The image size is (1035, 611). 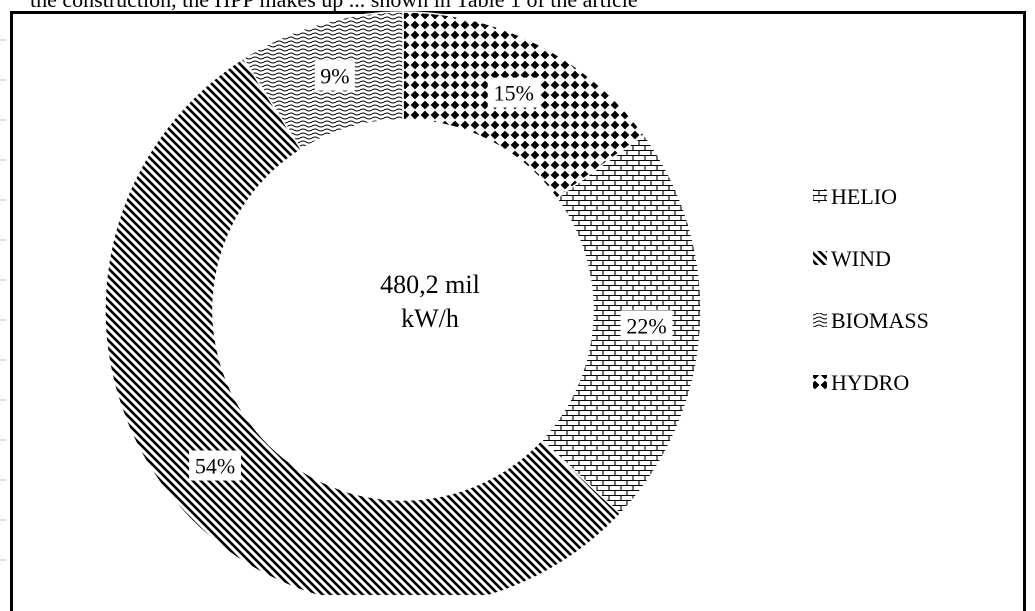 I want to click on slice-label-bg-biomass, so click(x=334, y=75).